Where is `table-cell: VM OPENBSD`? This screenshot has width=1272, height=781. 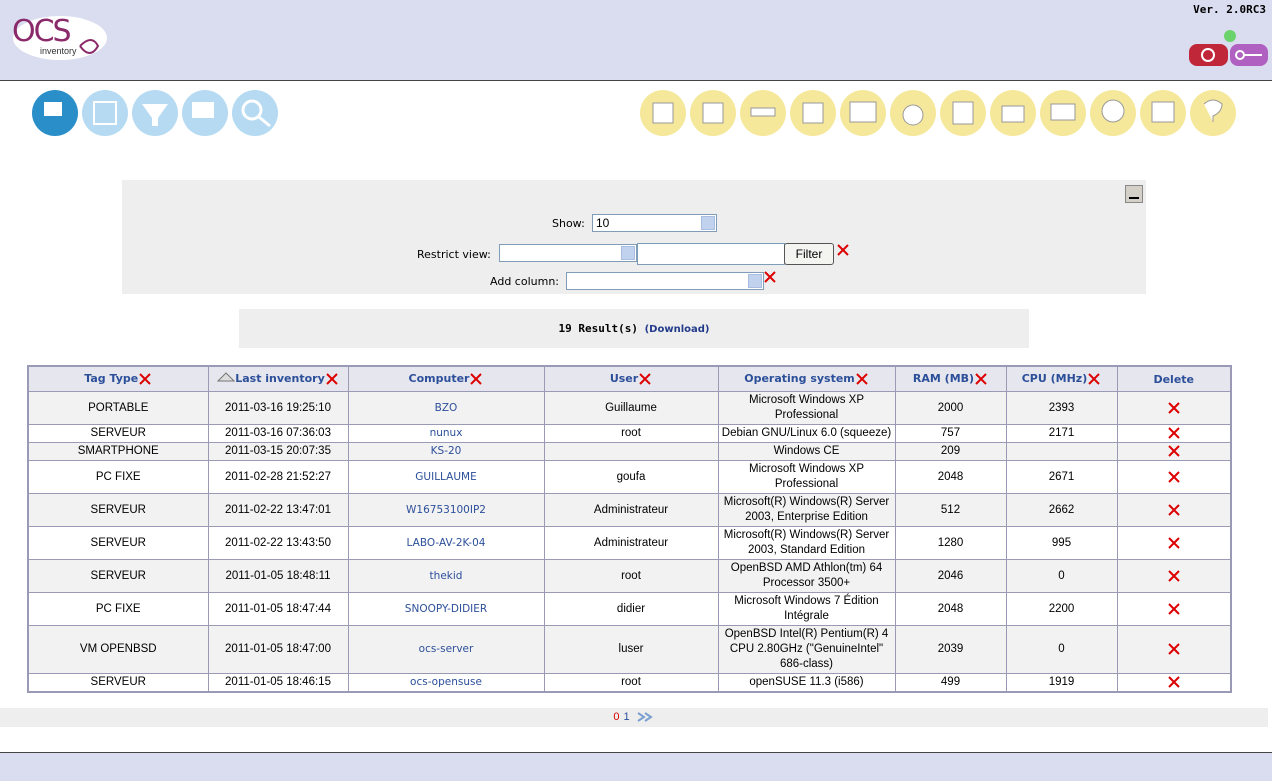 table-cell: VM OPENBSD is located at coordinates (118, 650).